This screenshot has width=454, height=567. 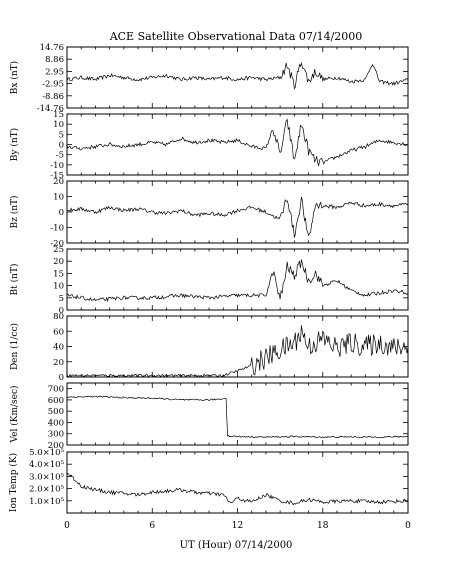 I want to click on x-tick-label: 12, so click(x=237, y=526).